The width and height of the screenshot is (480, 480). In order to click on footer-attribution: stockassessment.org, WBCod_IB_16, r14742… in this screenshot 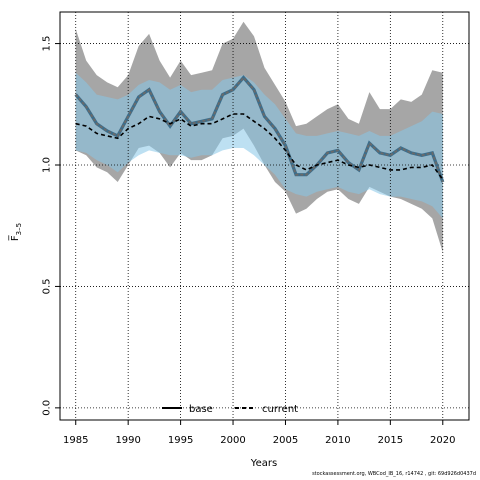, I will do `click(394, 474)`.